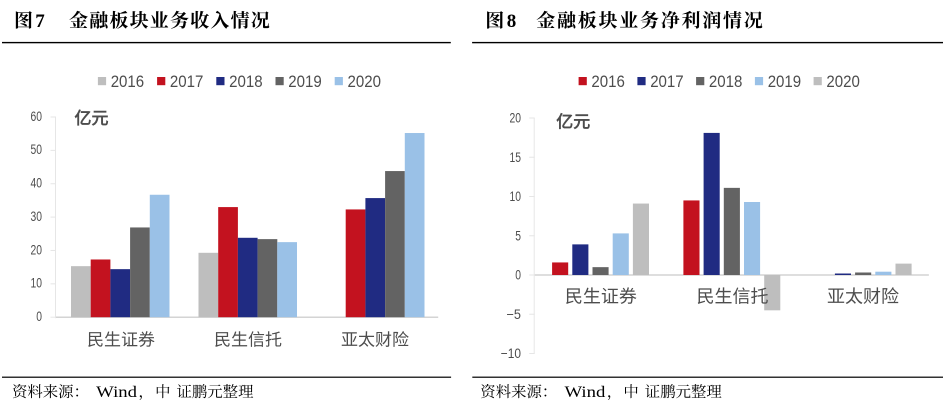  What do you see at coordinates (37, 216) in the screenshot?
I see `svg-text: 30` at bounding box center [37, 216].